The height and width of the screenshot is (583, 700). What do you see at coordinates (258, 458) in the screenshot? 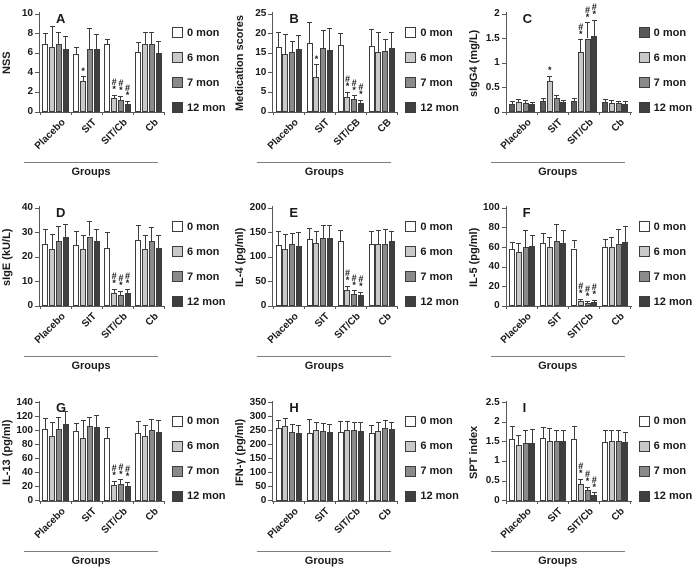
I see `y-tick-label: 150` at bounding box center [258, 458].